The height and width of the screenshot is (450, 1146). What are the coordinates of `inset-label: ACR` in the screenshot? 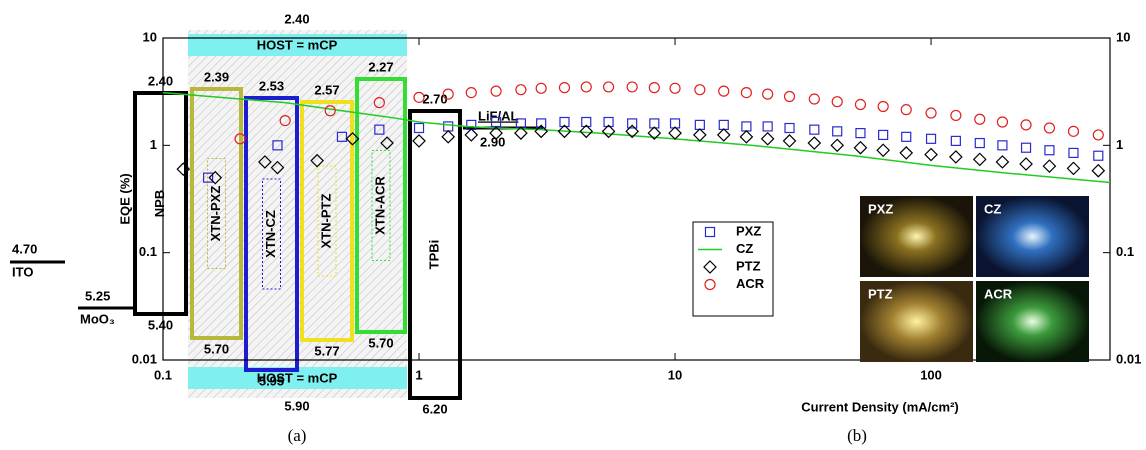 It's located at (998, 293).